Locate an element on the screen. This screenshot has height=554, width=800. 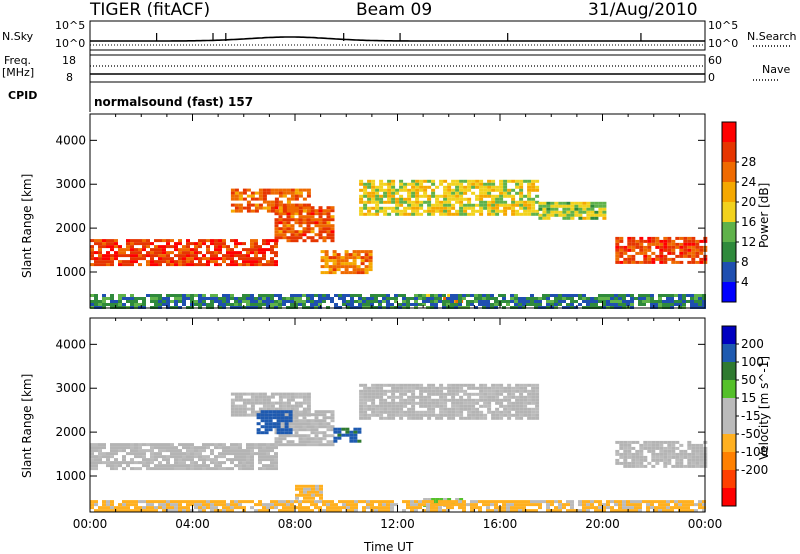
freq-label: Freq. is located at coordinates (18, 60).